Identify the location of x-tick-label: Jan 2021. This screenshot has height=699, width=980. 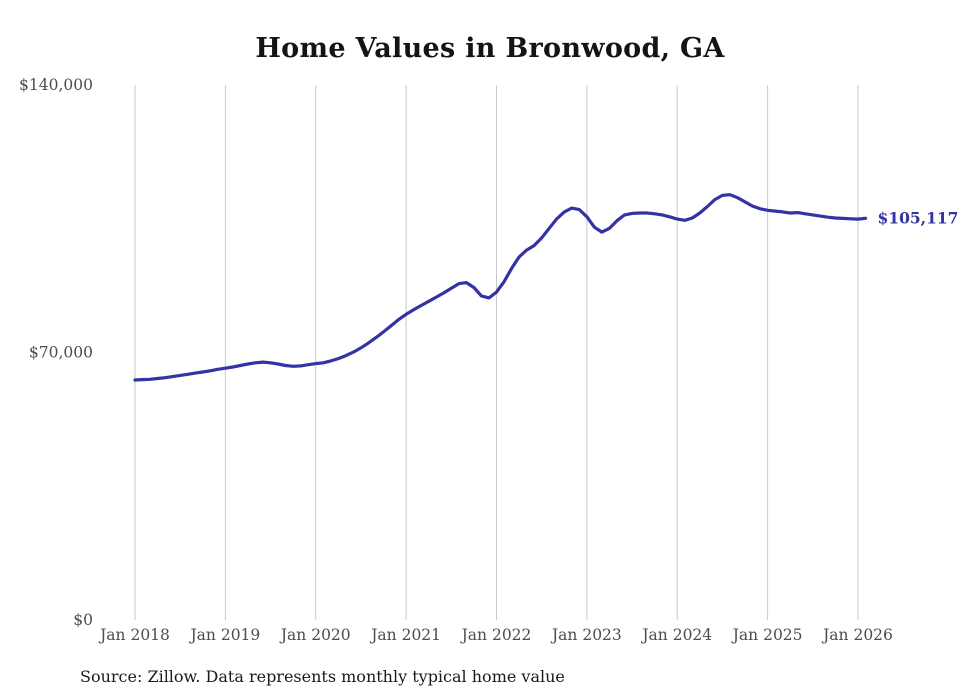
(405, 635).